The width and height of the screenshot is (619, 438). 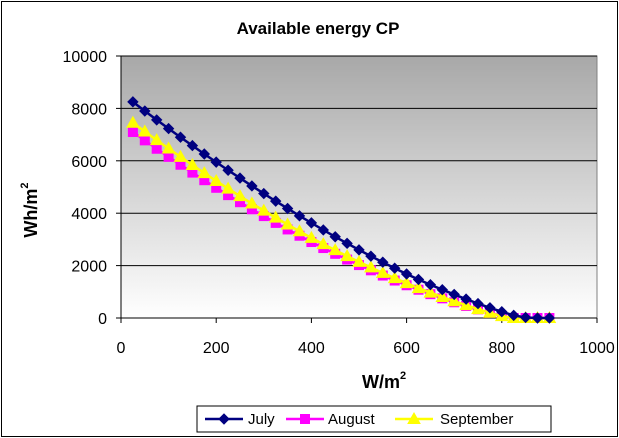 I want to click on legend-label-july: July, so click(x=261, y=419).